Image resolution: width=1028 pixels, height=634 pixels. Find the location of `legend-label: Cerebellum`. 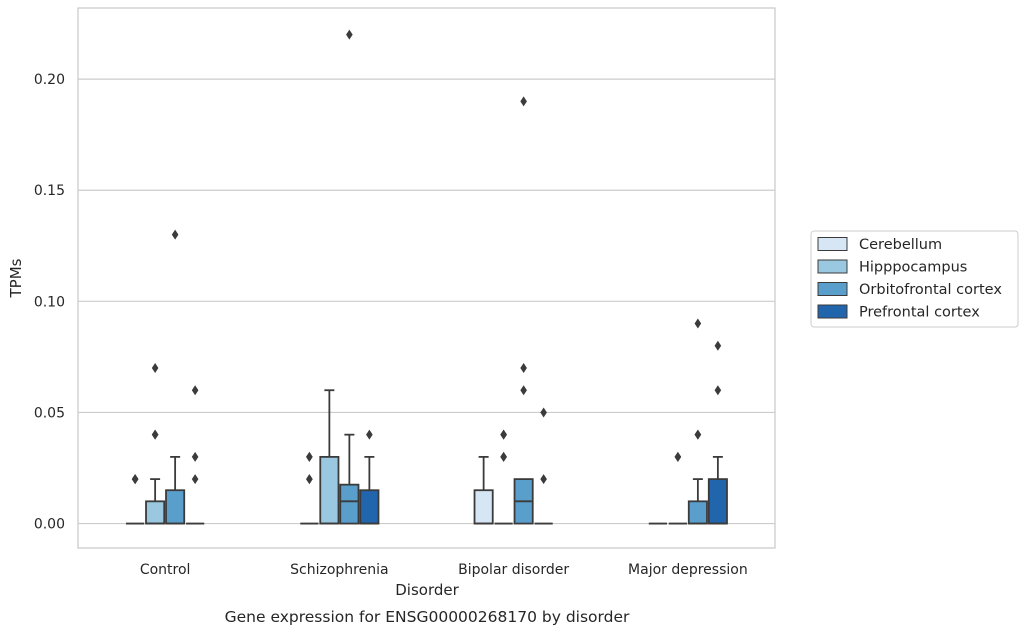

legend-label: Cerebellum is located at coordinates (900, 245).